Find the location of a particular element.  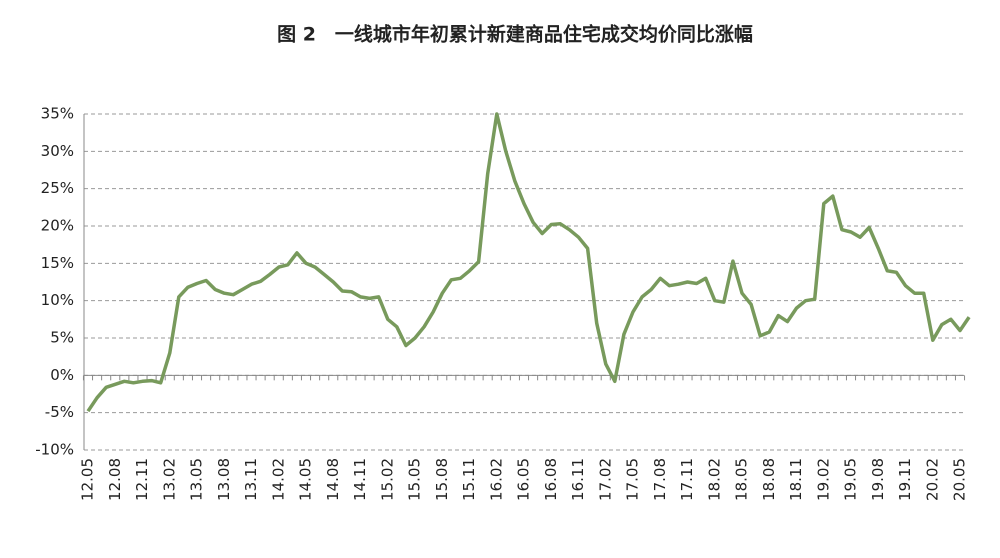

x-tick-label: 17.08 is located at coordinates (660, 479).